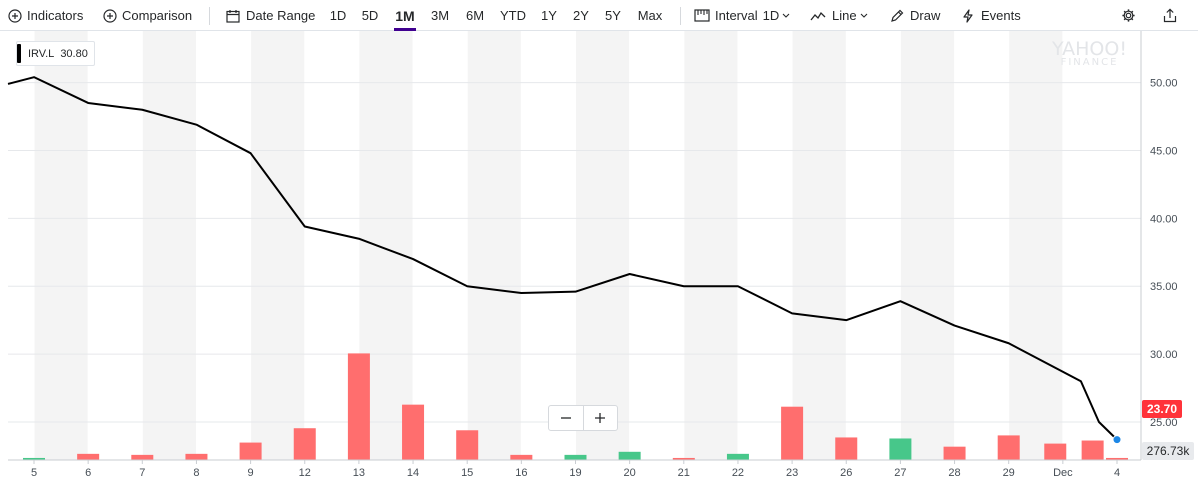  Describe the element at coordinates (818, 15) in the screenshot. I see `line-chart-icon` at that location.